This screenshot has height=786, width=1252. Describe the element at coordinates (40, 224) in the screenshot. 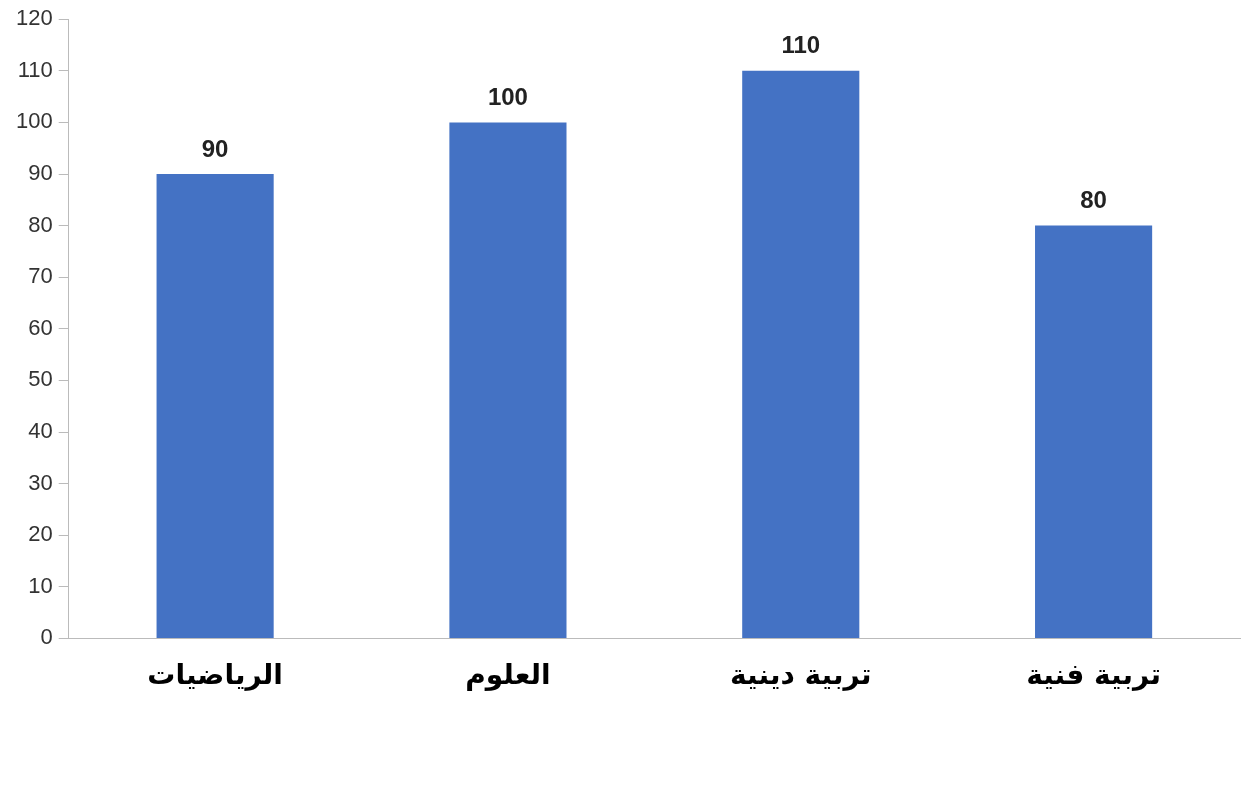

I see `y-tick-label: 80` at that location.